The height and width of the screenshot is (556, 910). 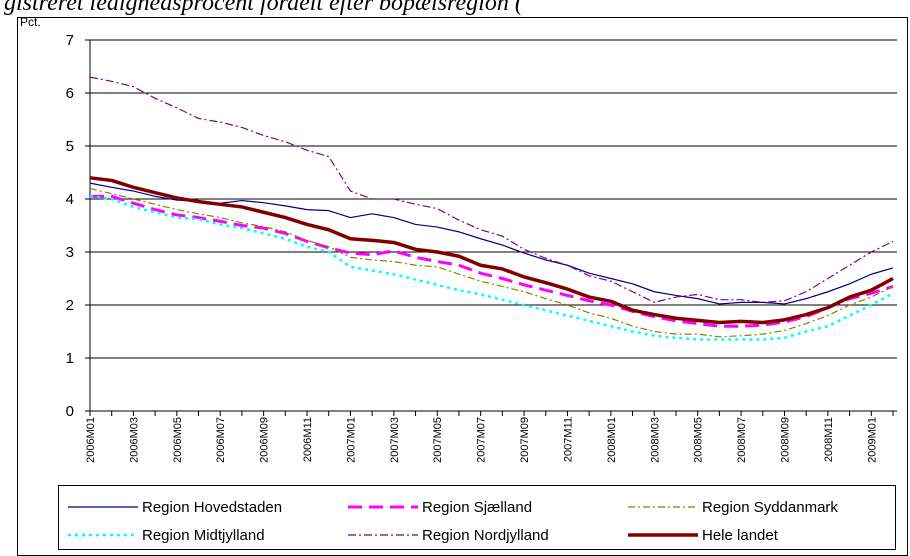 What do you see at coordinates (612, 440) in the screenshot?
I see `x-tick-label: 2008M01` at bounding box center [612, 440].